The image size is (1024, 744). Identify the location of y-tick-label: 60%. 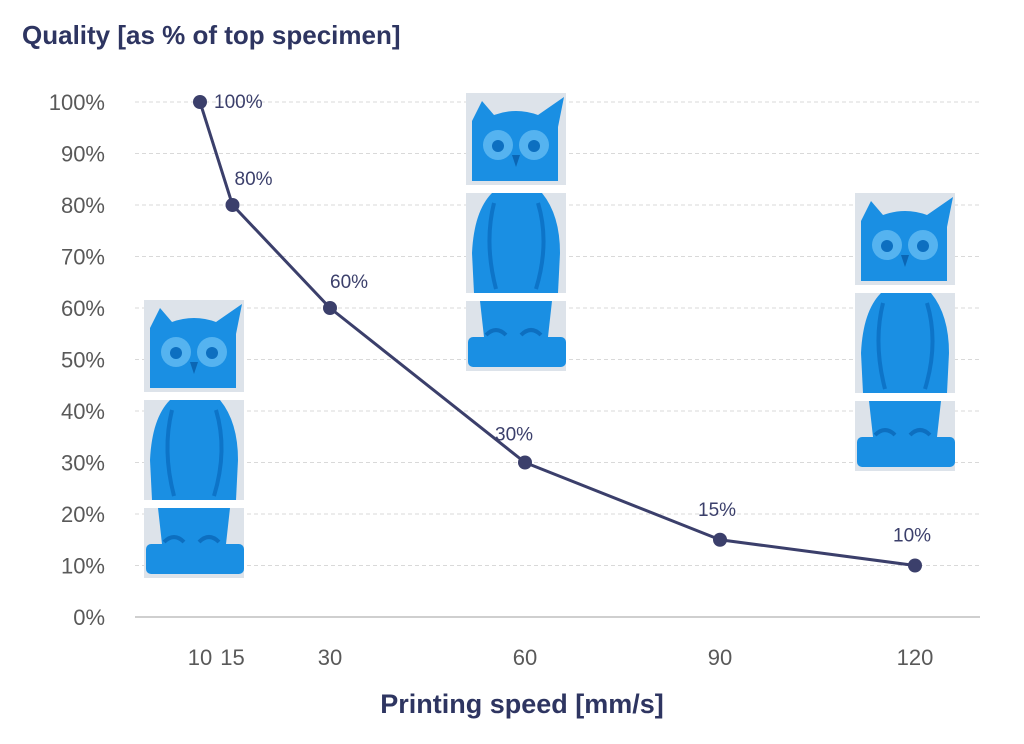
(83, 308).